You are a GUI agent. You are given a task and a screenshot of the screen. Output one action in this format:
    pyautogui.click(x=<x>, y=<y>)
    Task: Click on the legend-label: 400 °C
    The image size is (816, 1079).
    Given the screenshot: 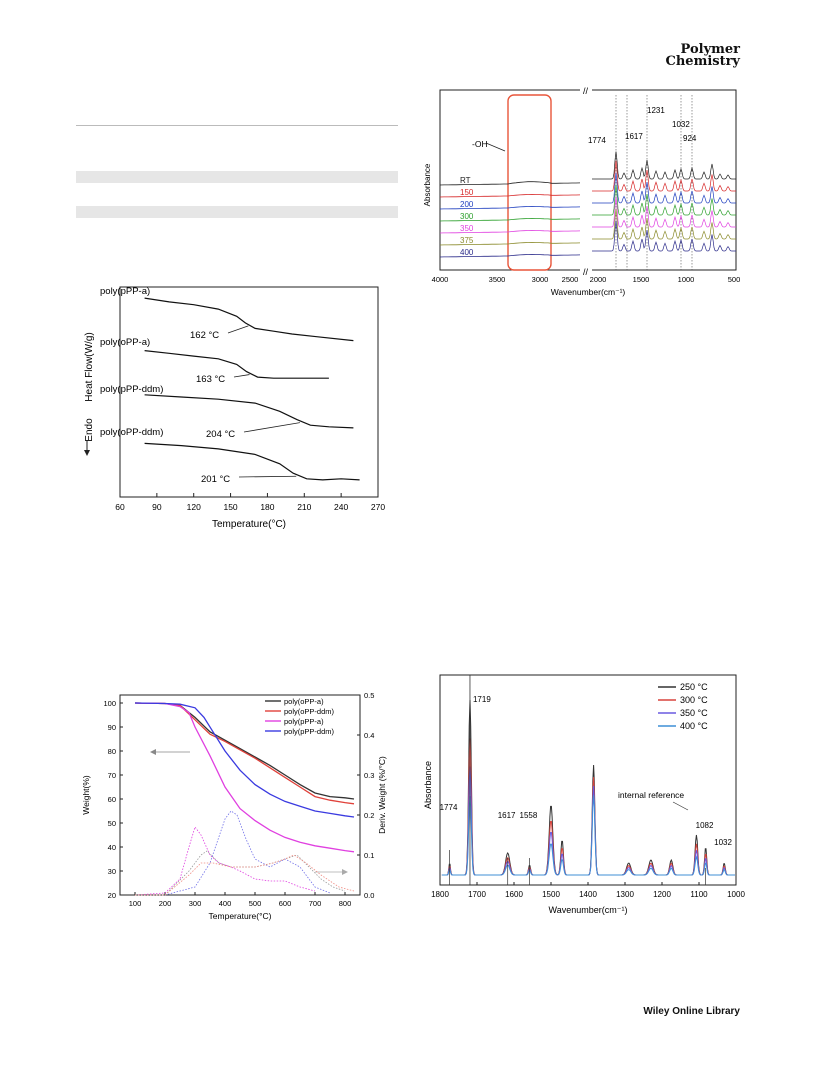 What is the action you would take?
    pyautogui.click(x=694, y=726)
    